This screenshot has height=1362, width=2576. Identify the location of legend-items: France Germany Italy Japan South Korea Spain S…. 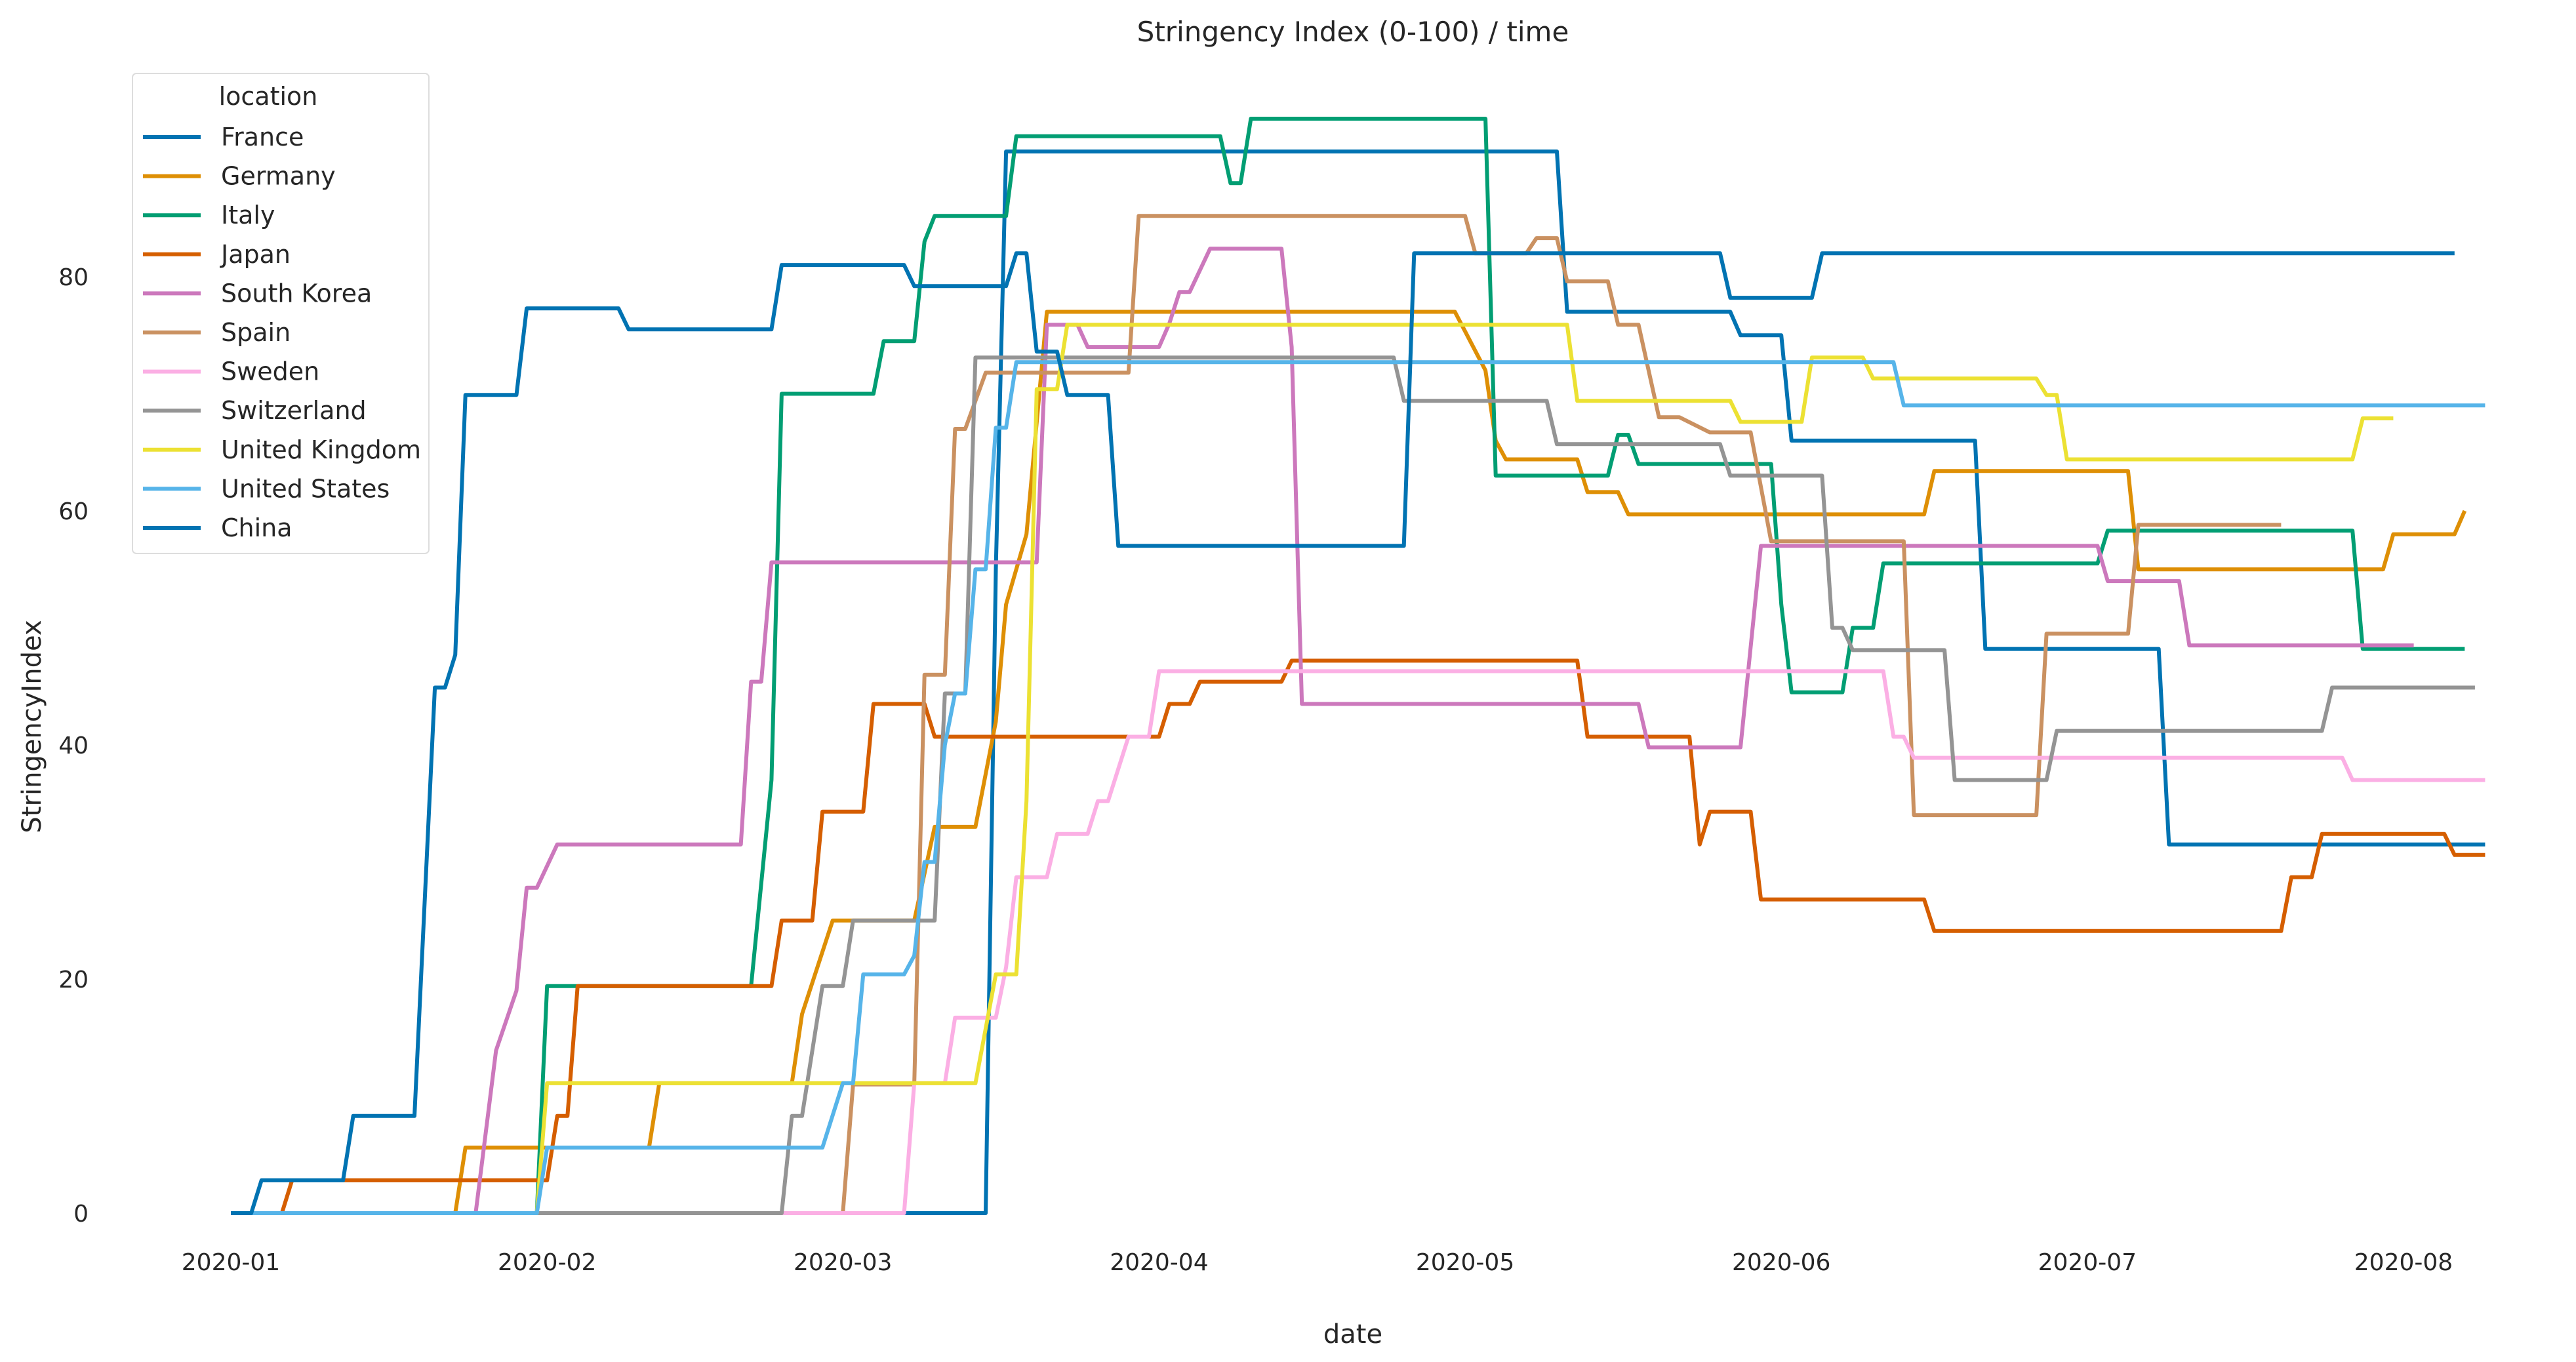
(282, 332).